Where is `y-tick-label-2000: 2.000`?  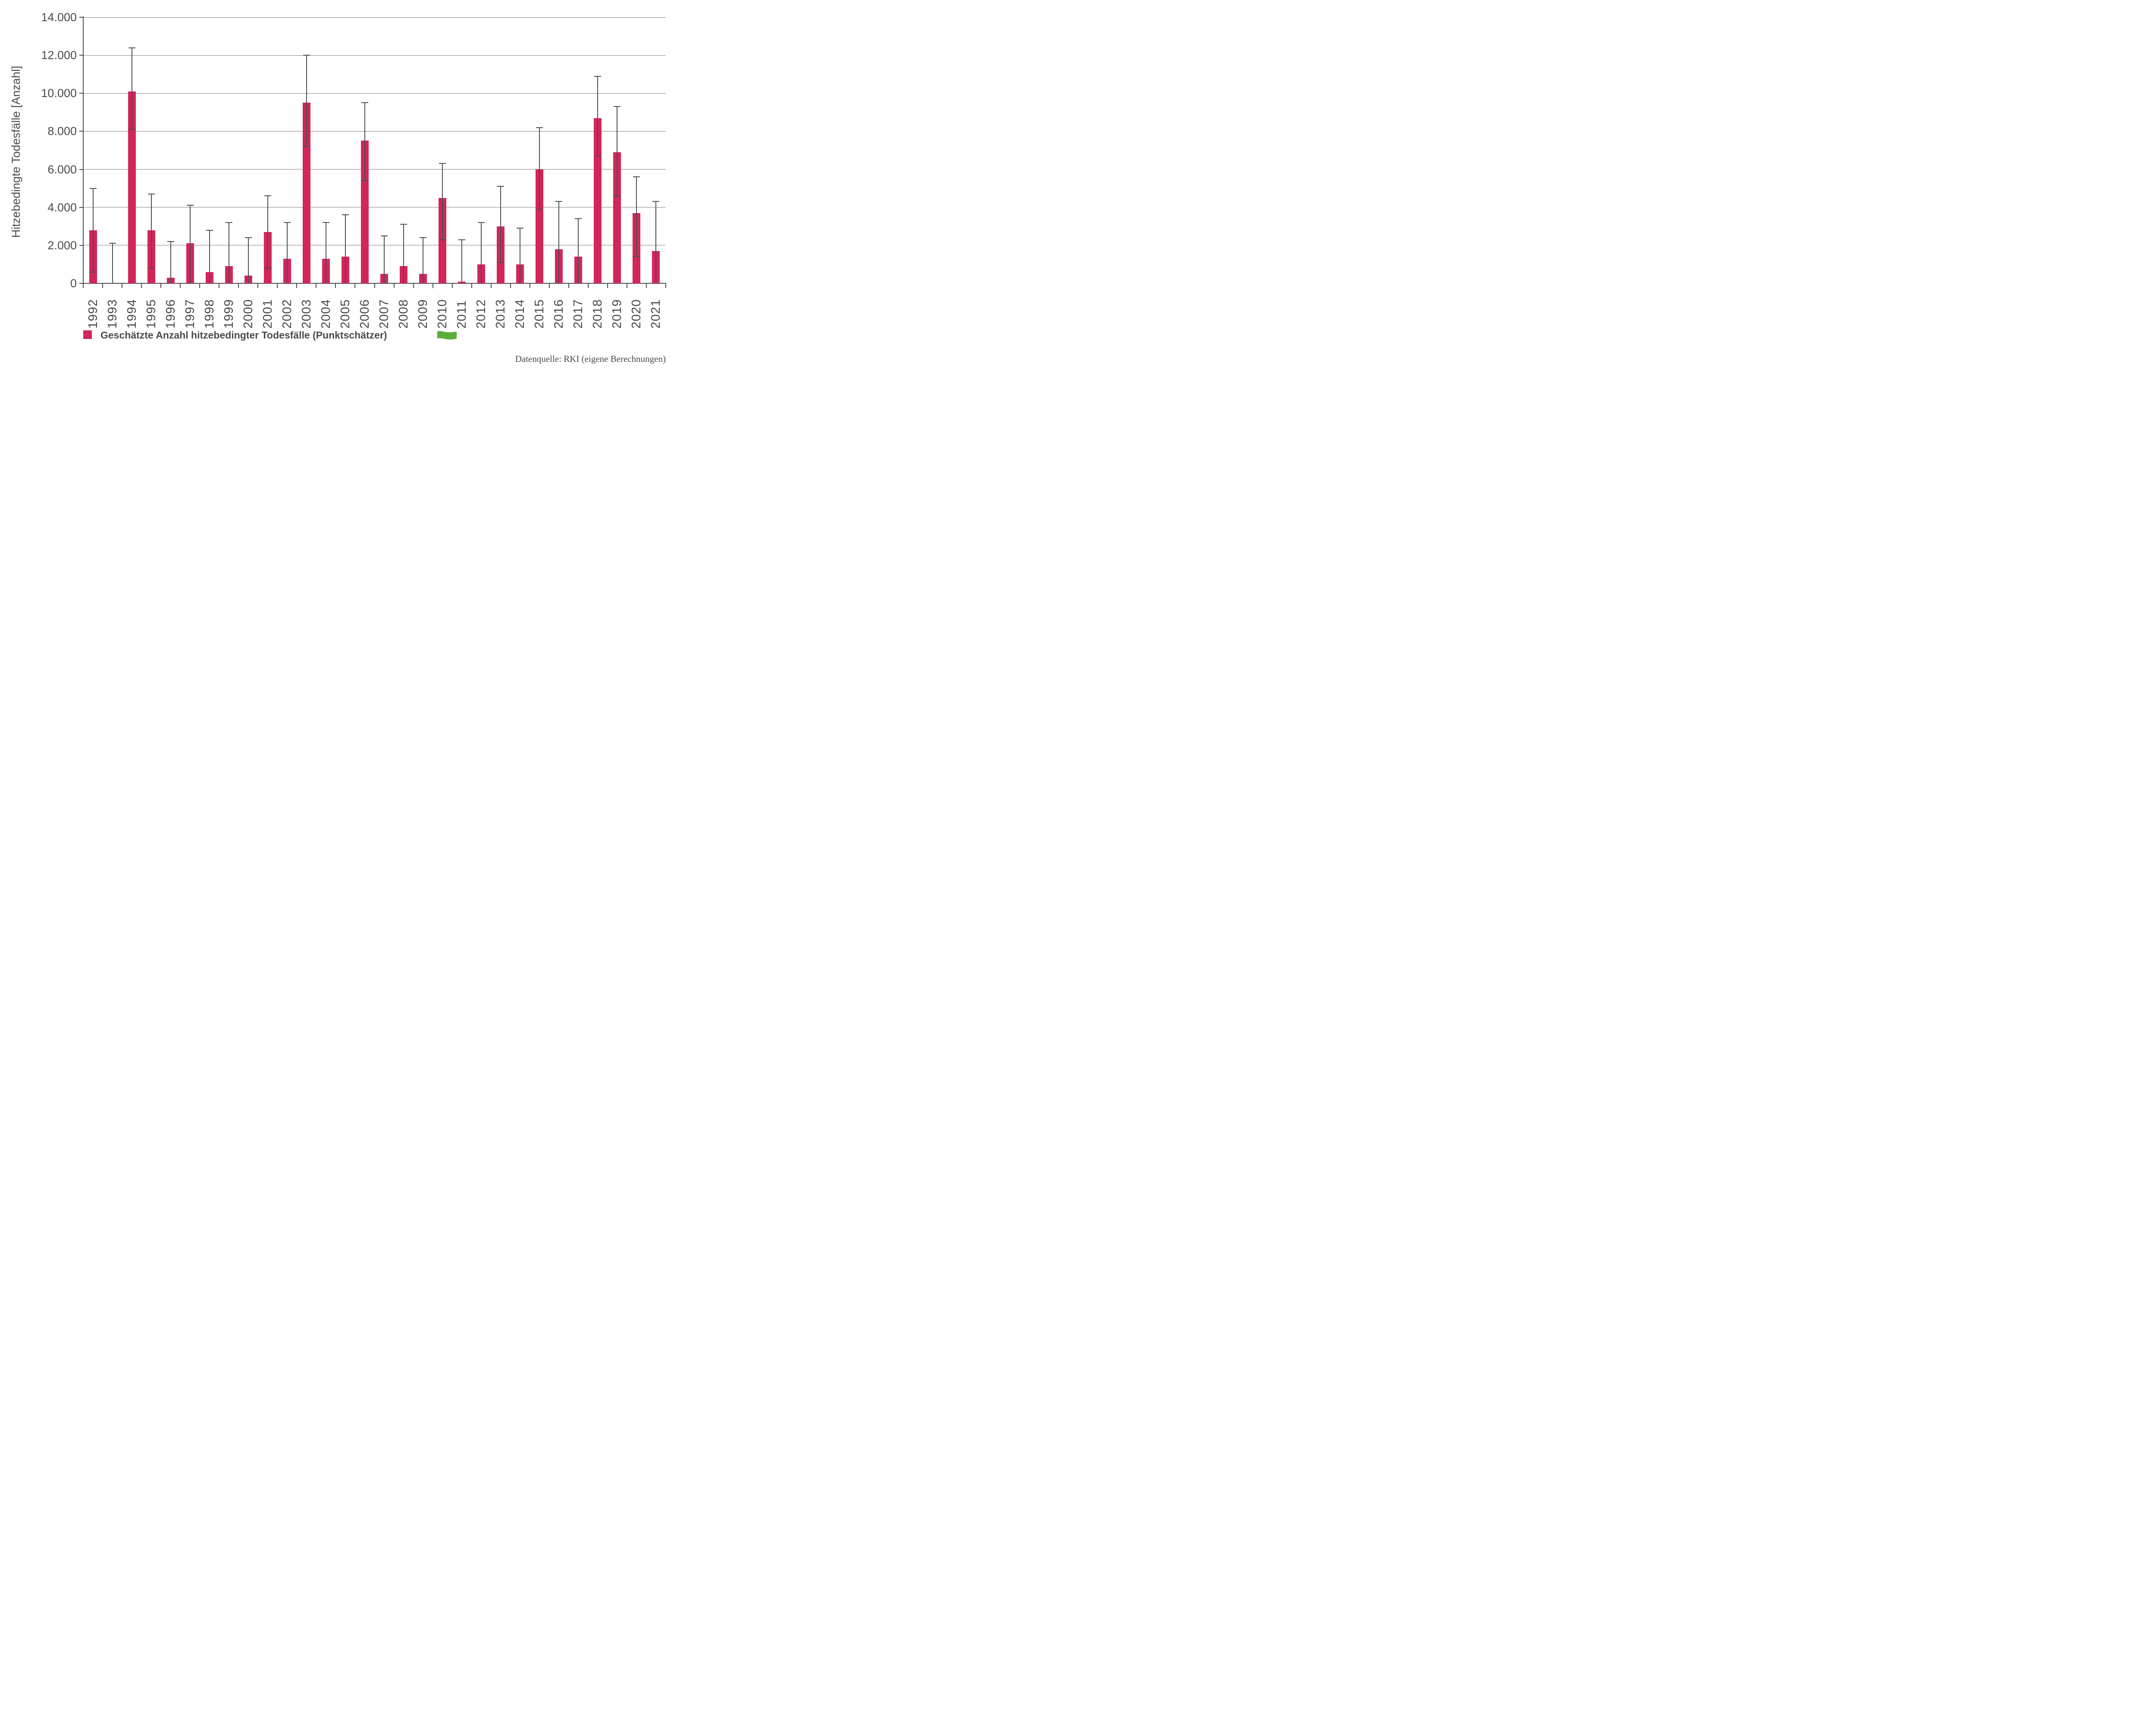 y-tick-label-2000: 2.000 is located at coordinates (62, 245).